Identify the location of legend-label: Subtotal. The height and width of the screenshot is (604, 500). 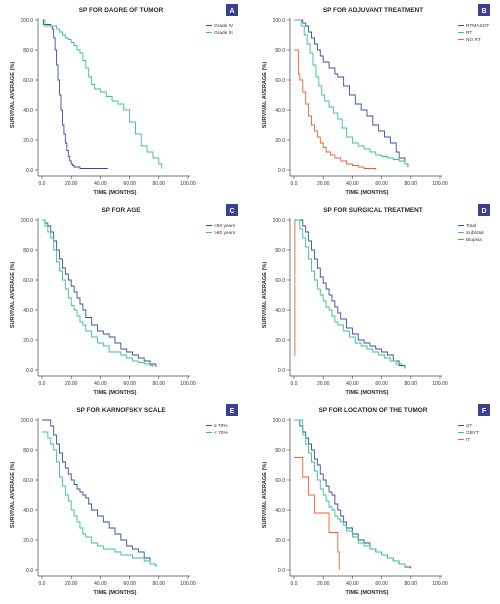
(475, 233).